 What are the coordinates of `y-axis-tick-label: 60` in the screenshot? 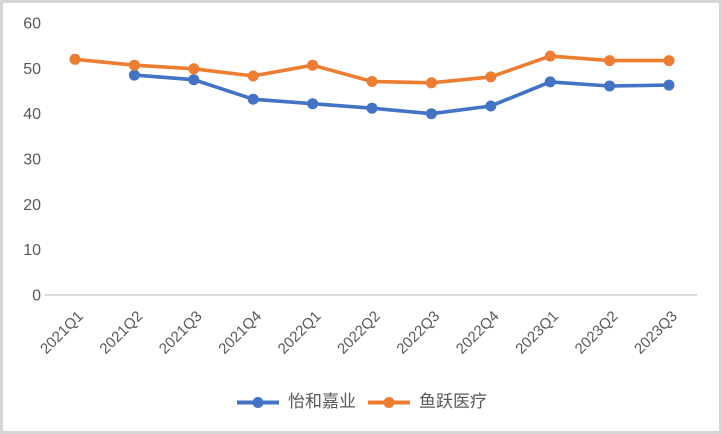 It's located at (32, 24).